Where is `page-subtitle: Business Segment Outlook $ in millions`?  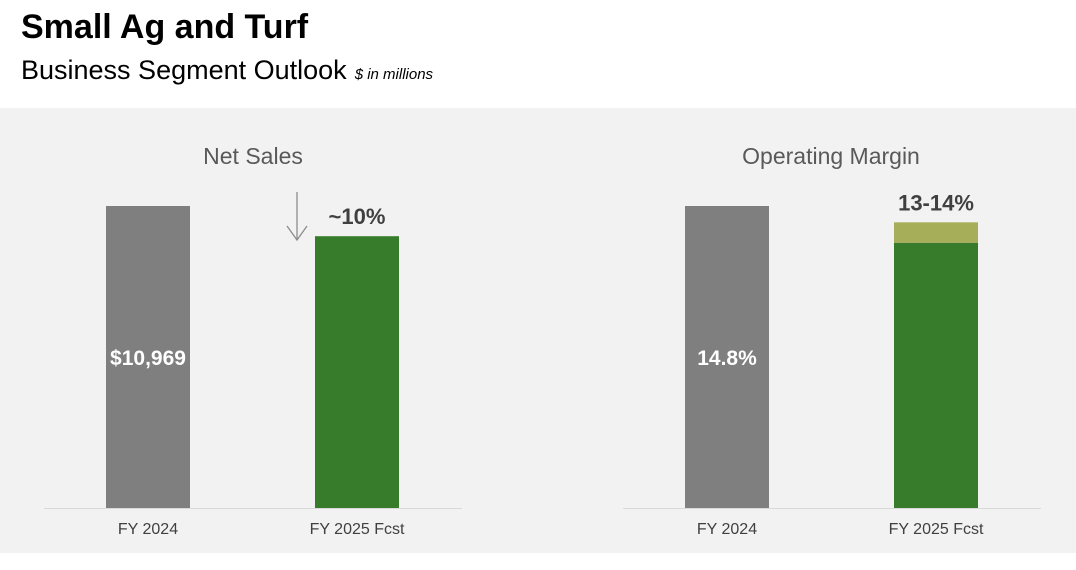 page-subtitle: Business Segment Outlook $ in millions is located at coordinates (227, 70).